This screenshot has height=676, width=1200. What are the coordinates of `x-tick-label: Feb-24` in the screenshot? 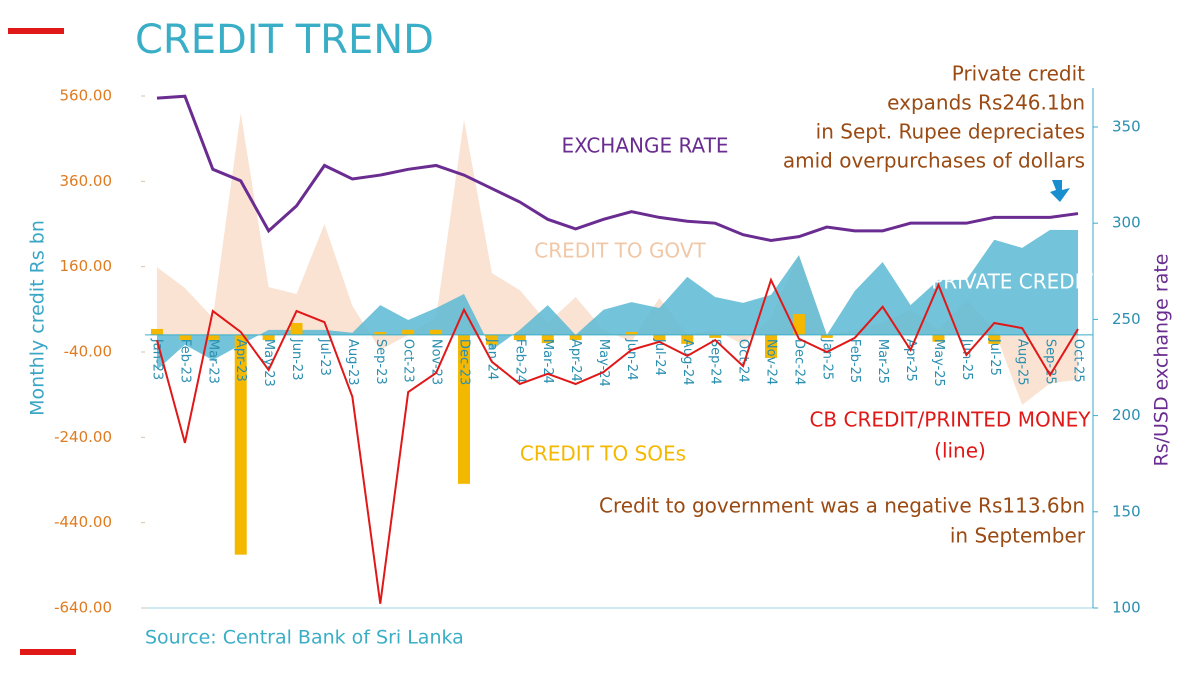 It's located at (519, 361).